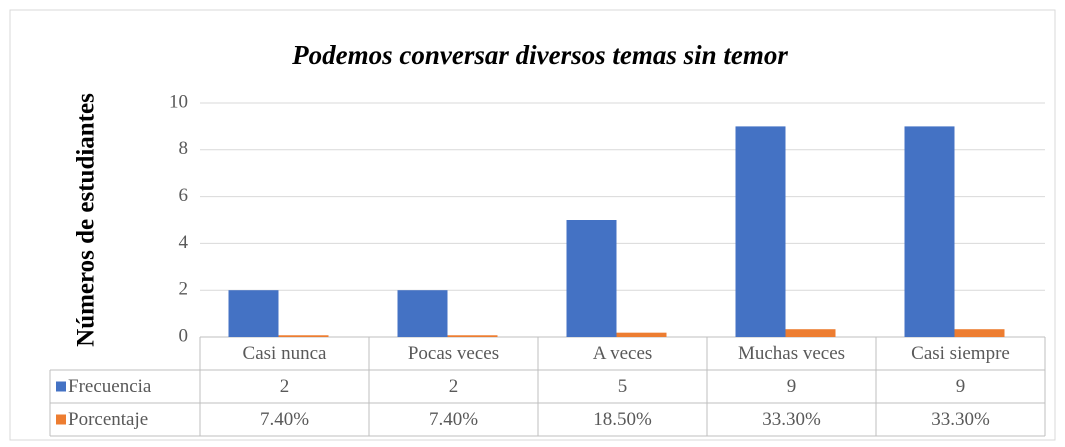 The height and width of the screenshot is (447, 1065). Describe the element at coordinates (622, 419) in the screenshot. I see `data-table-value: 18.50%` at that location.